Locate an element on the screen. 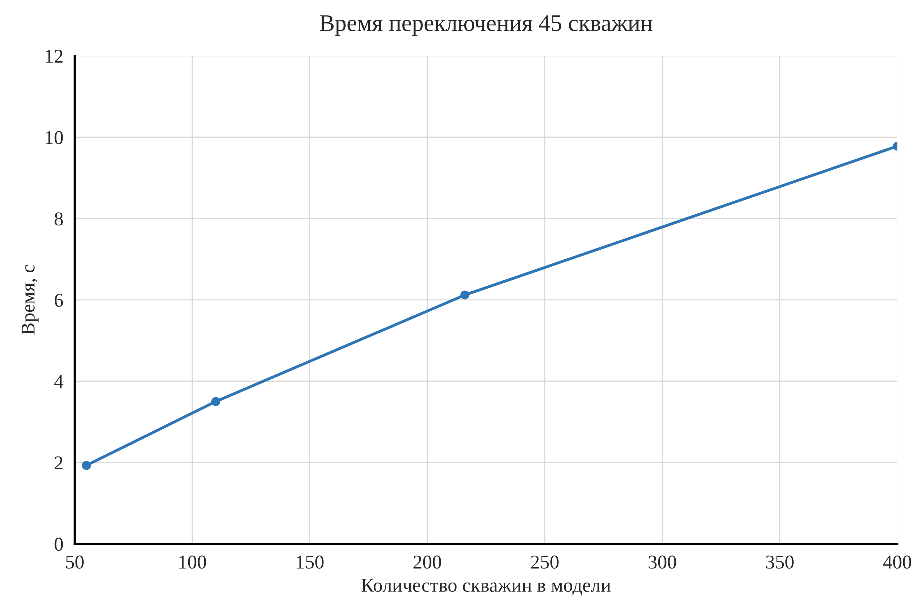 This screenshot has height=610, width=914. x-tick-label: 250 is located at coordinates (545, 562).